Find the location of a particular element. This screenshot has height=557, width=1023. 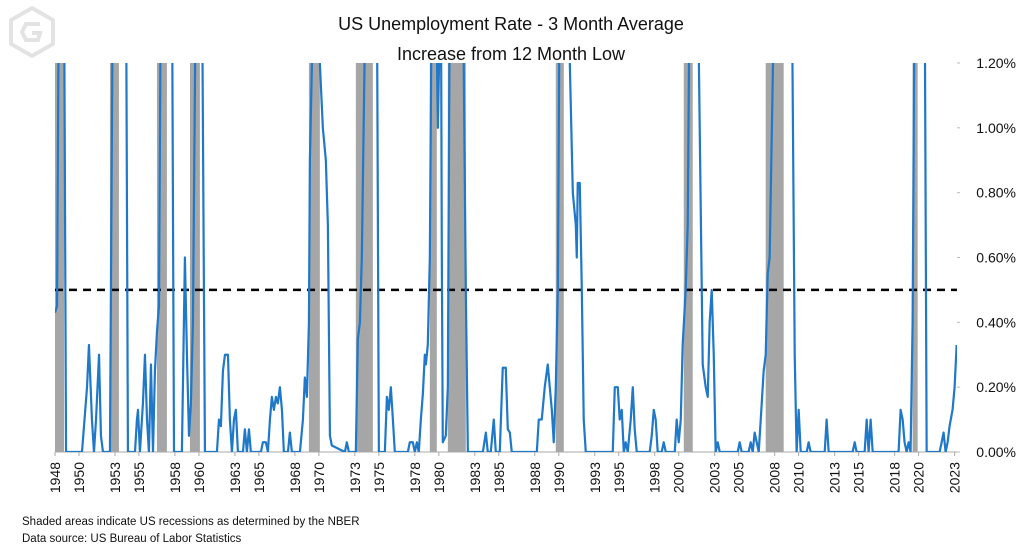

x-tick-label: 2023 is located at coordinates (955, 477).